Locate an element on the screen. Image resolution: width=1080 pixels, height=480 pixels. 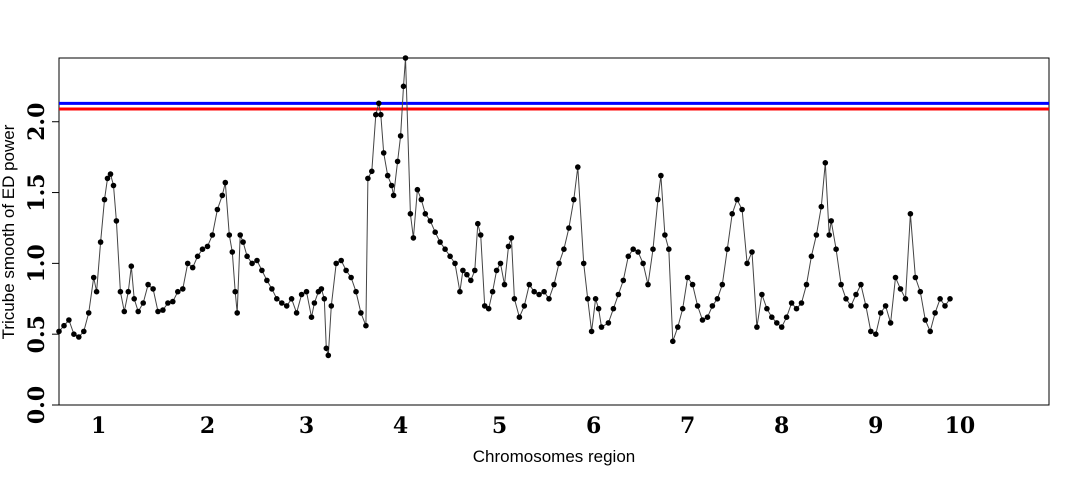
y-axis-title: Tricube smooth of ED power is located at coordinates (9, 231).